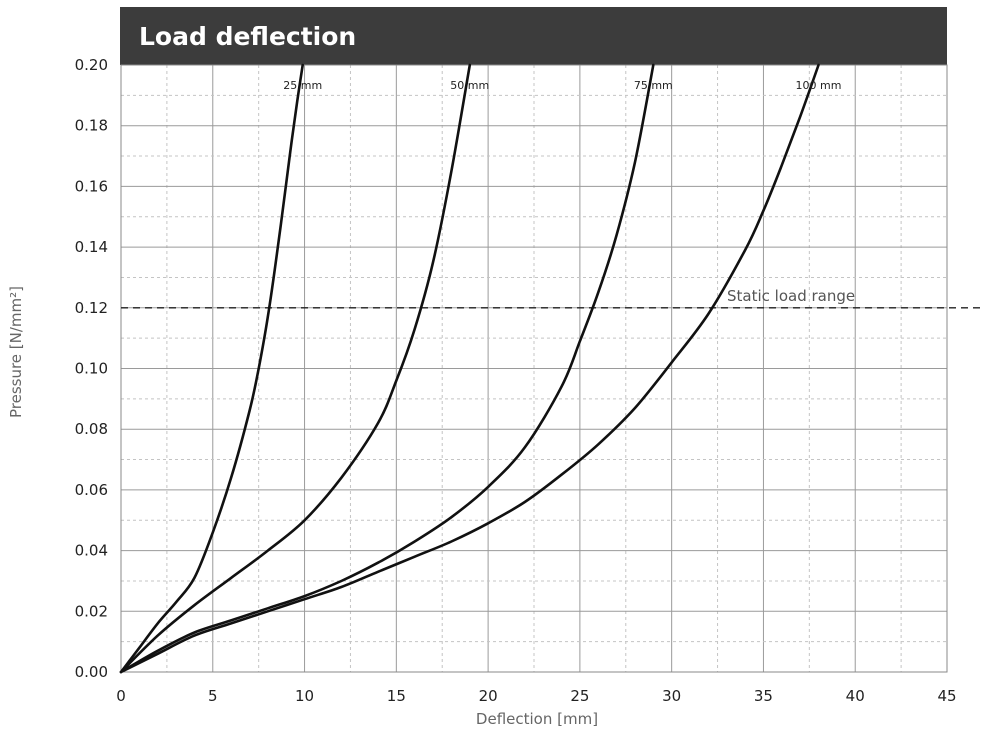  Describe the element at coordinates (553, 298) in the screenshot. I see `reference-line-group: Static load range` at that location.